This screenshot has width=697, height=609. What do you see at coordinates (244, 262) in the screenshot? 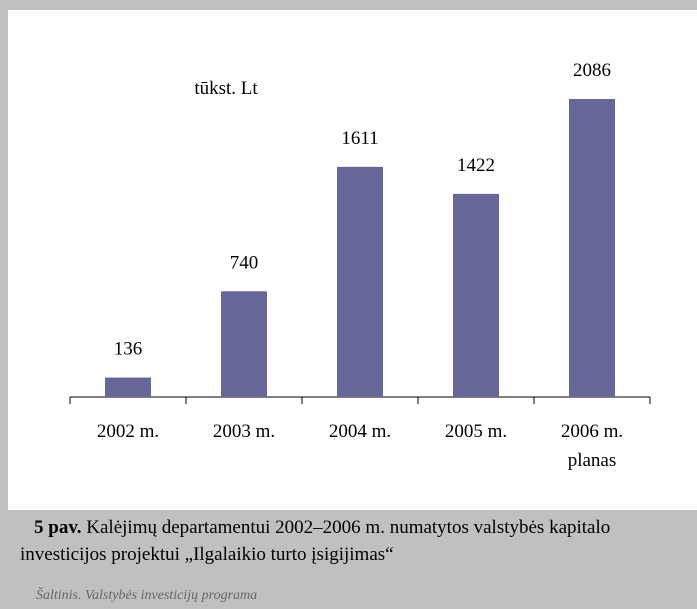
I see `data-label: 740` at bounding box center [244, 262].